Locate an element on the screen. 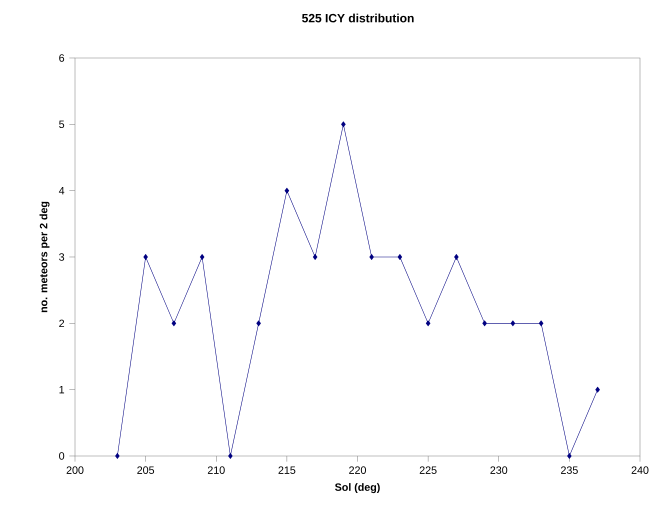  x-tick-label: 200 is located at coordinates (75, 470).